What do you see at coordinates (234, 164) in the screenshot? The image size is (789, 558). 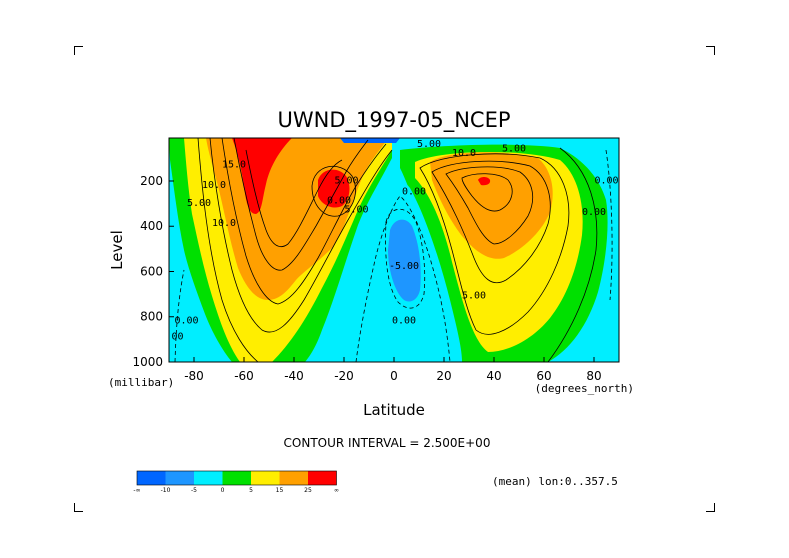 I see `contour-label: 15.0` at bounding box center [234, 164].